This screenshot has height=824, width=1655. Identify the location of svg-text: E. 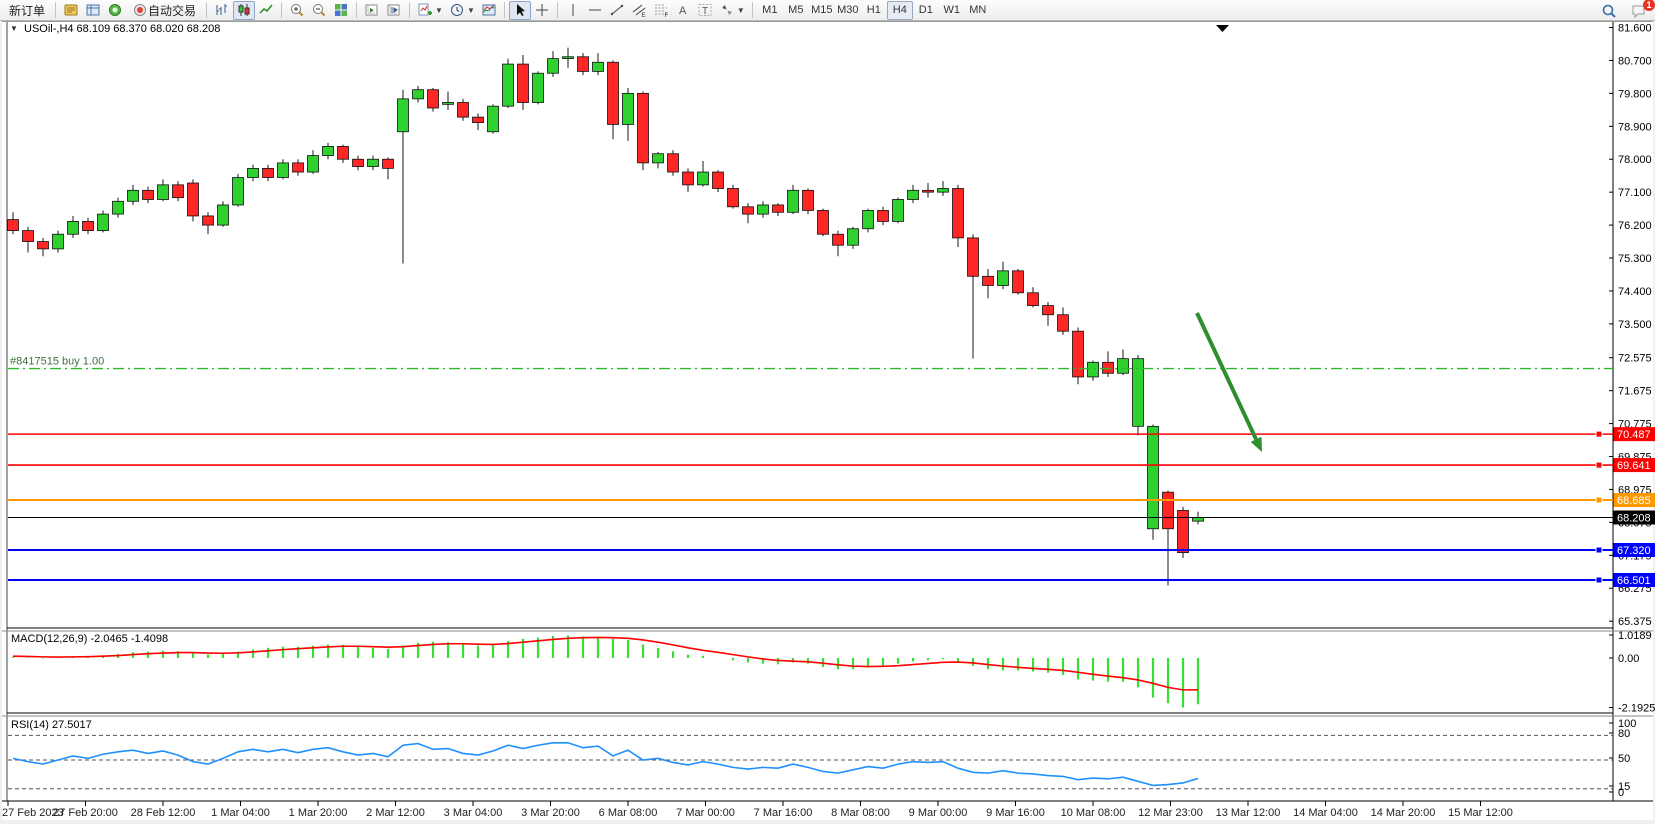
(643, 15).